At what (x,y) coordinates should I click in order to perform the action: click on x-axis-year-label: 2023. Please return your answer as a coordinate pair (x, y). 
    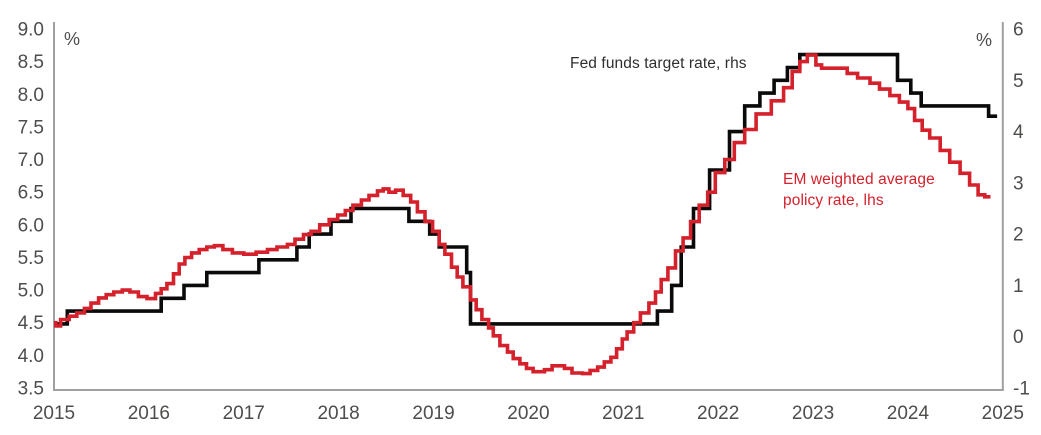
    Looking at the image, I should click on (813, 413).